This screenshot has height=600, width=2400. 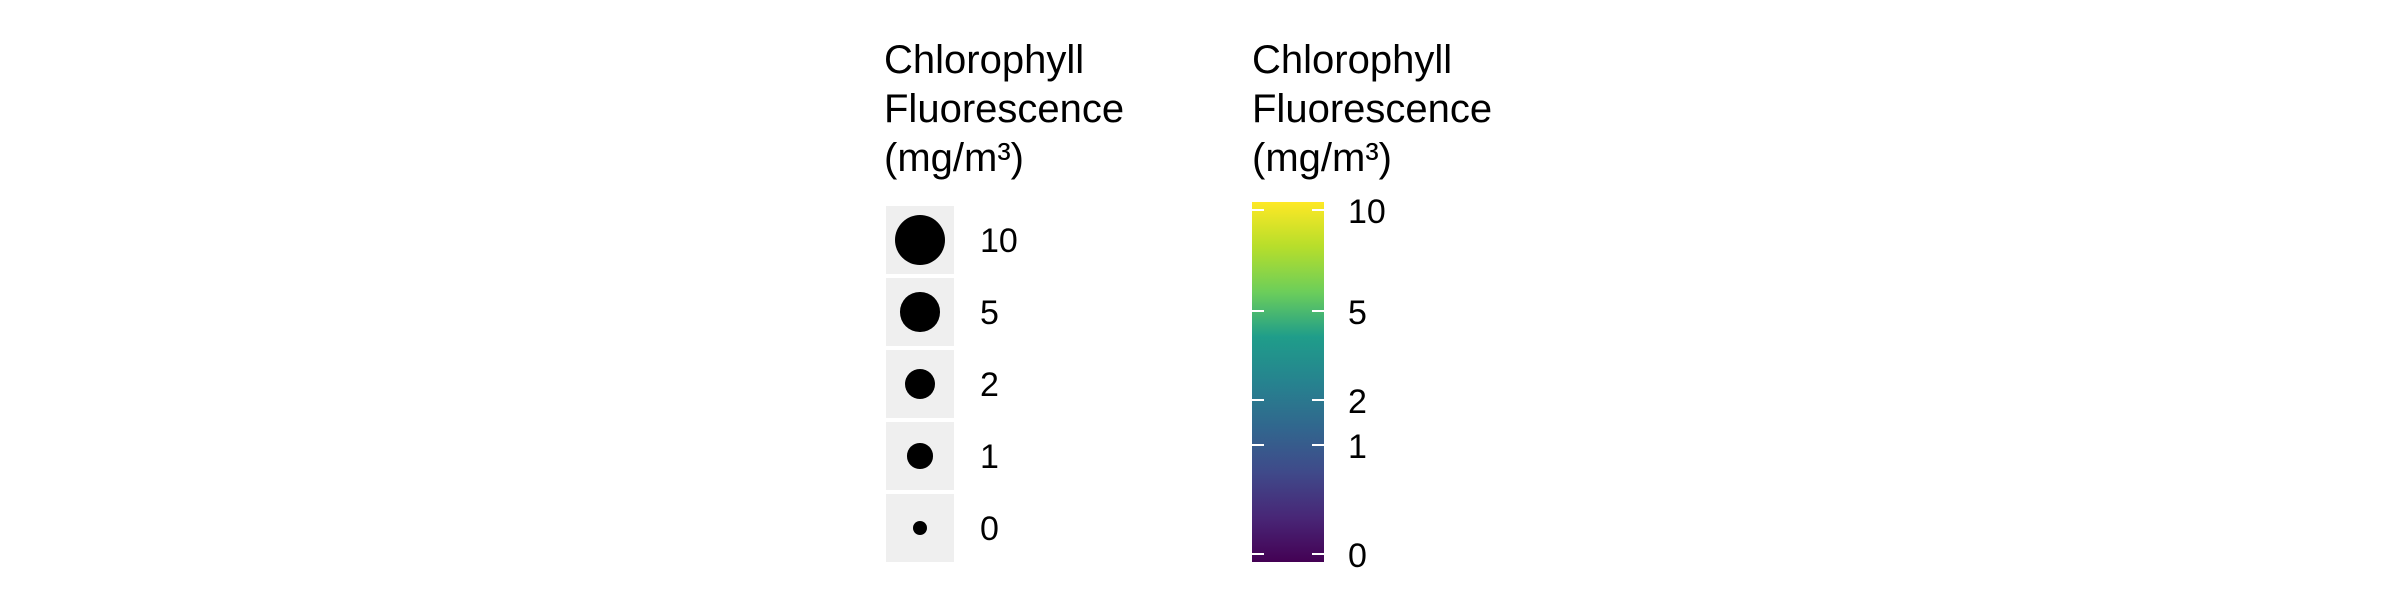 What do you see at coordinates (999, 241) in the screenshot?
I see `size-key-label: 10` at bounding box center [999, 241].